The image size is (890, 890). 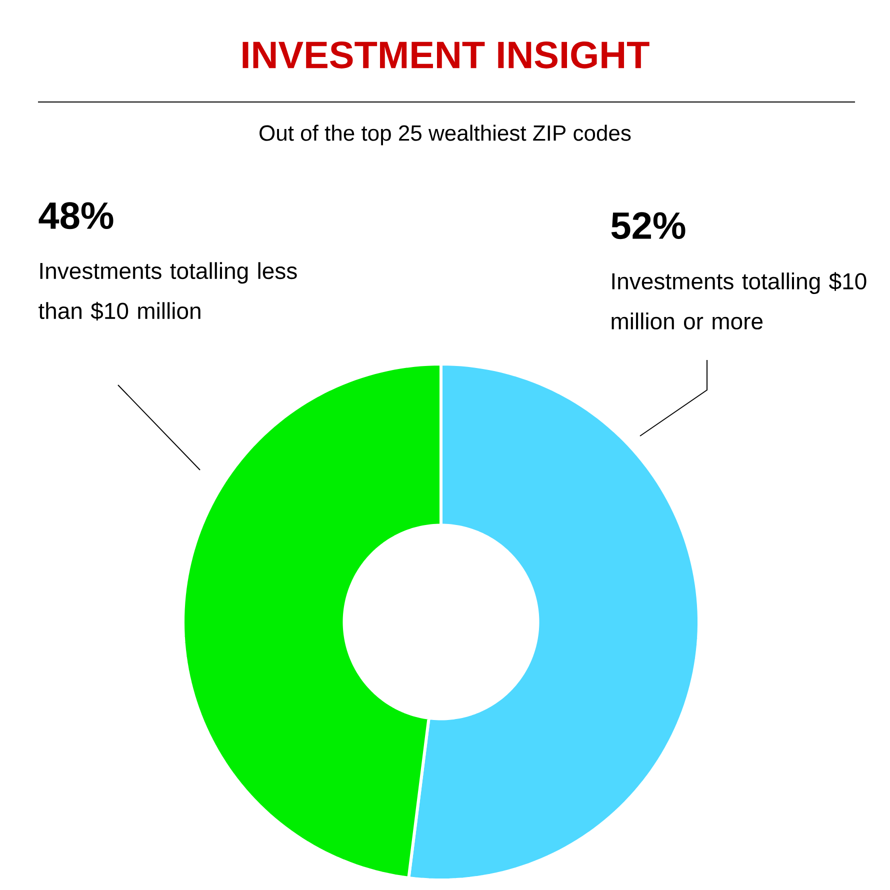 What do you see at coordinates (739, 301) in the screenshot?
I see `slice-label: Investments totalling $10 million or more` at bounding box center [739, 301].